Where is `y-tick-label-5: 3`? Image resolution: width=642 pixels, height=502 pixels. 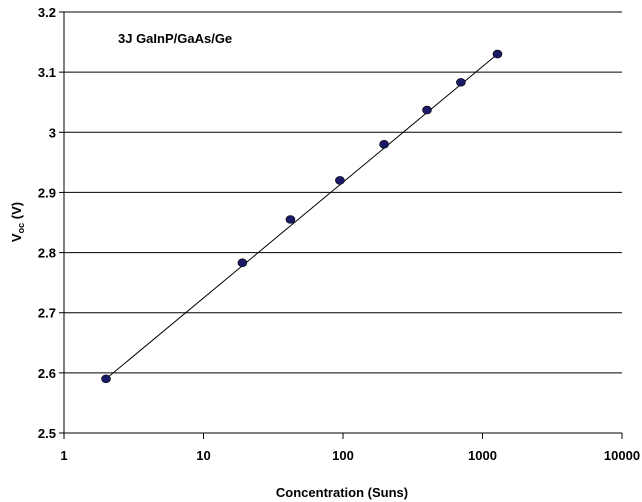 y-tick-label-5: 3 is located at coordinates (52, 132).